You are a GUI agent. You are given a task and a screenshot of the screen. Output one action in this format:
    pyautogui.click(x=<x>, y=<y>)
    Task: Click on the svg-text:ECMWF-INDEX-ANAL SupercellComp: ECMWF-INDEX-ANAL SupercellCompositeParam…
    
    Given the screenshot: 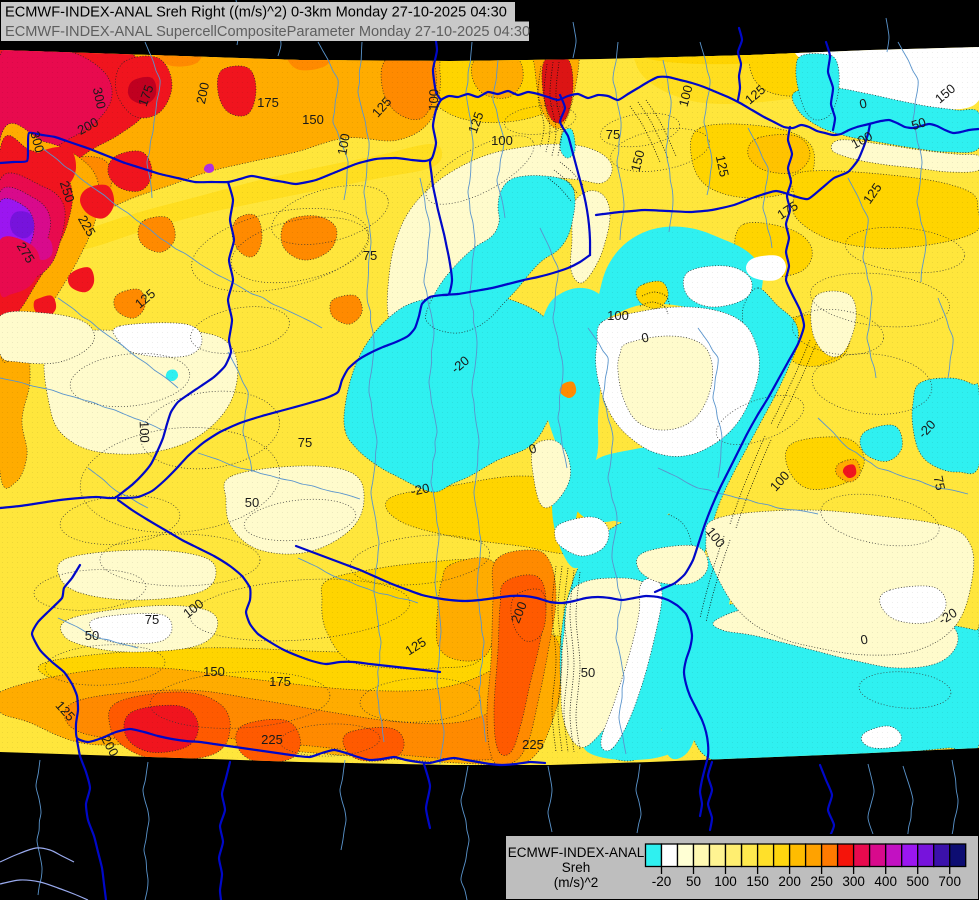 What is the action you would take?
    pyautogui.click(x=267, y=32)
    